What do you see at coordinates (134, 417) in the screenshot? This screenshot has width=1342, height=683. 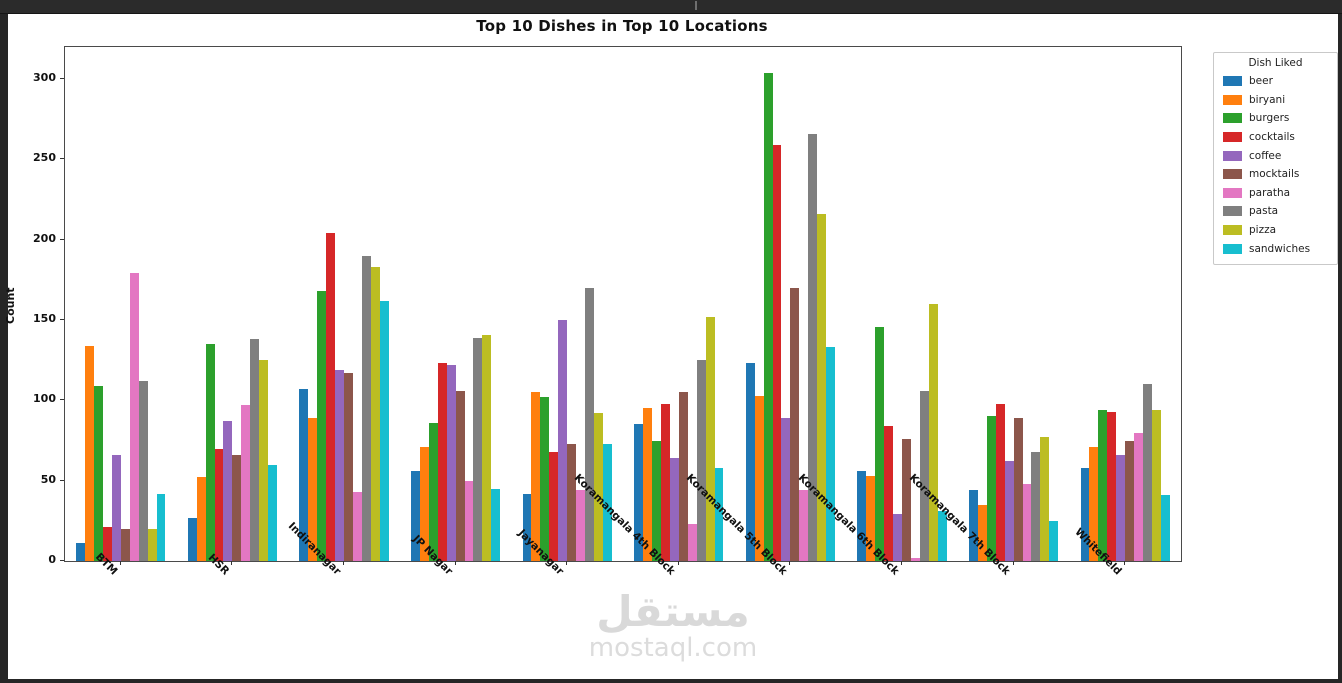 I see `bar-paratha-btm` at bounding box center [134, 417].